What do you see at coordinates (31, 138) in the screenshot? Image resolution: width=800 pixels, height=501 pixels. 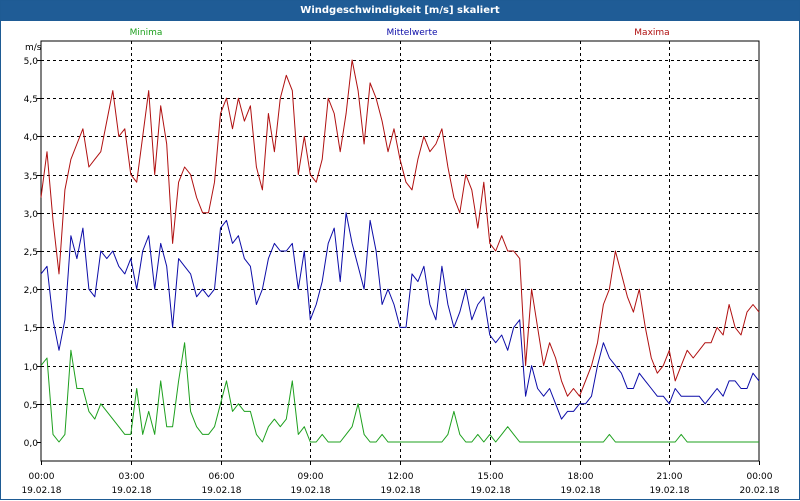 I see `y-tick-label: 4,0` at bounding box center [31, 138].